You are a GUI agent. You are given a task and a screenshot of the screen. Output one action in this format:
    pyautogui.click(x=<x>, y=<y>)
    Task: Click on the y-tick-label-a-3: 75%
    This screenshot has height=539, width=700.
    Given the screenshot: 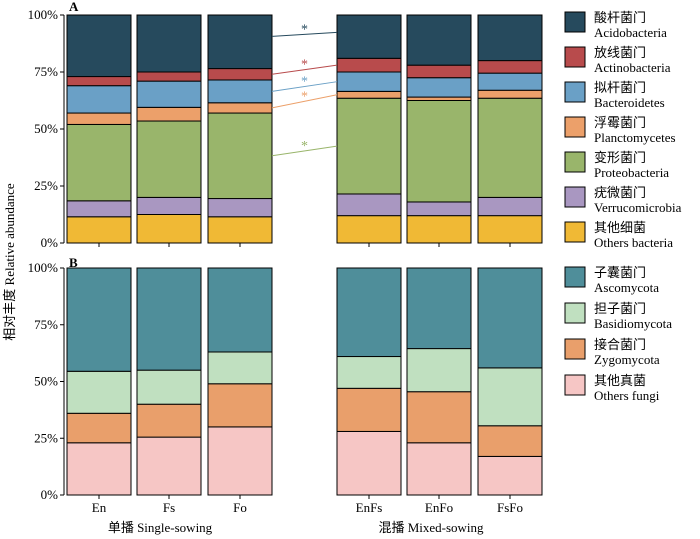 What is the action you would take?
    pyautogui.click(x=46, y=71)
    